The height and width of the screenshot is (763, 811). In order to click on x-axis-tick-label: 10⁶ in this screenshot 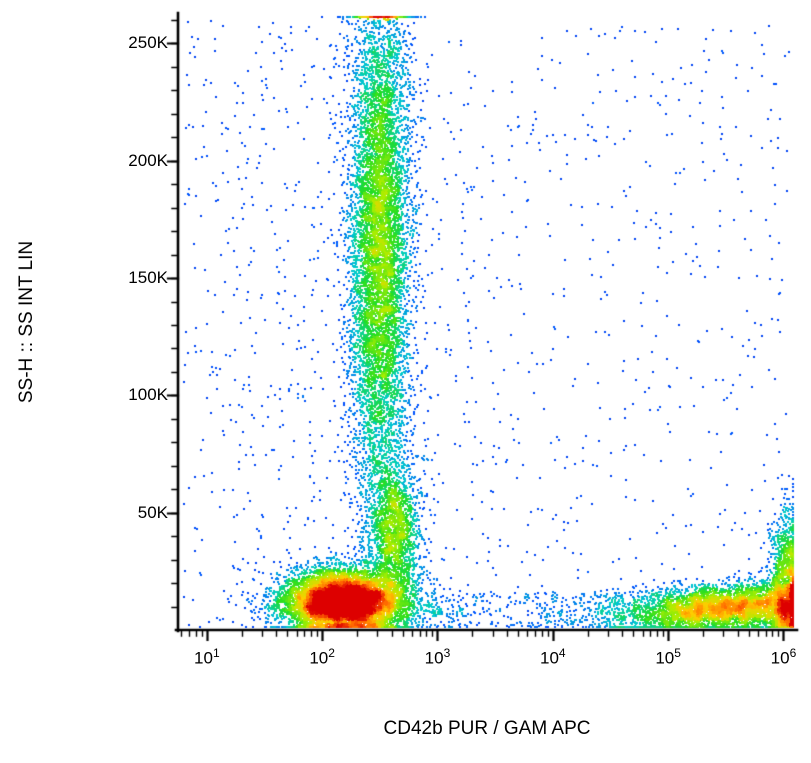, I will do `click(783, 657)`.